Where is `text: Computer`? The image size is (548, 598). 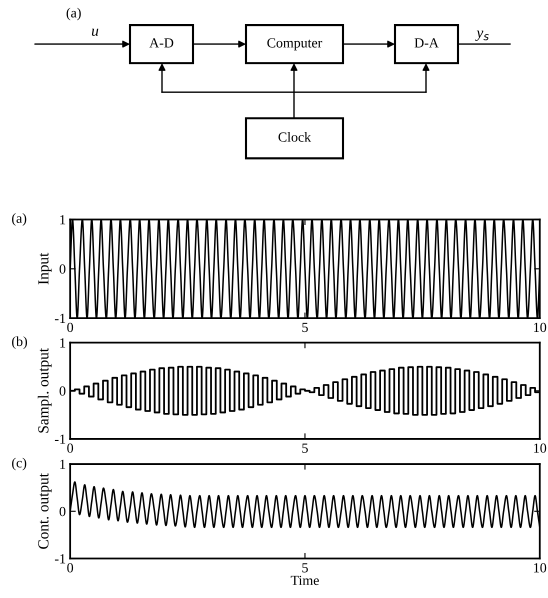 text: Computer is located at coordinates (294, 44).